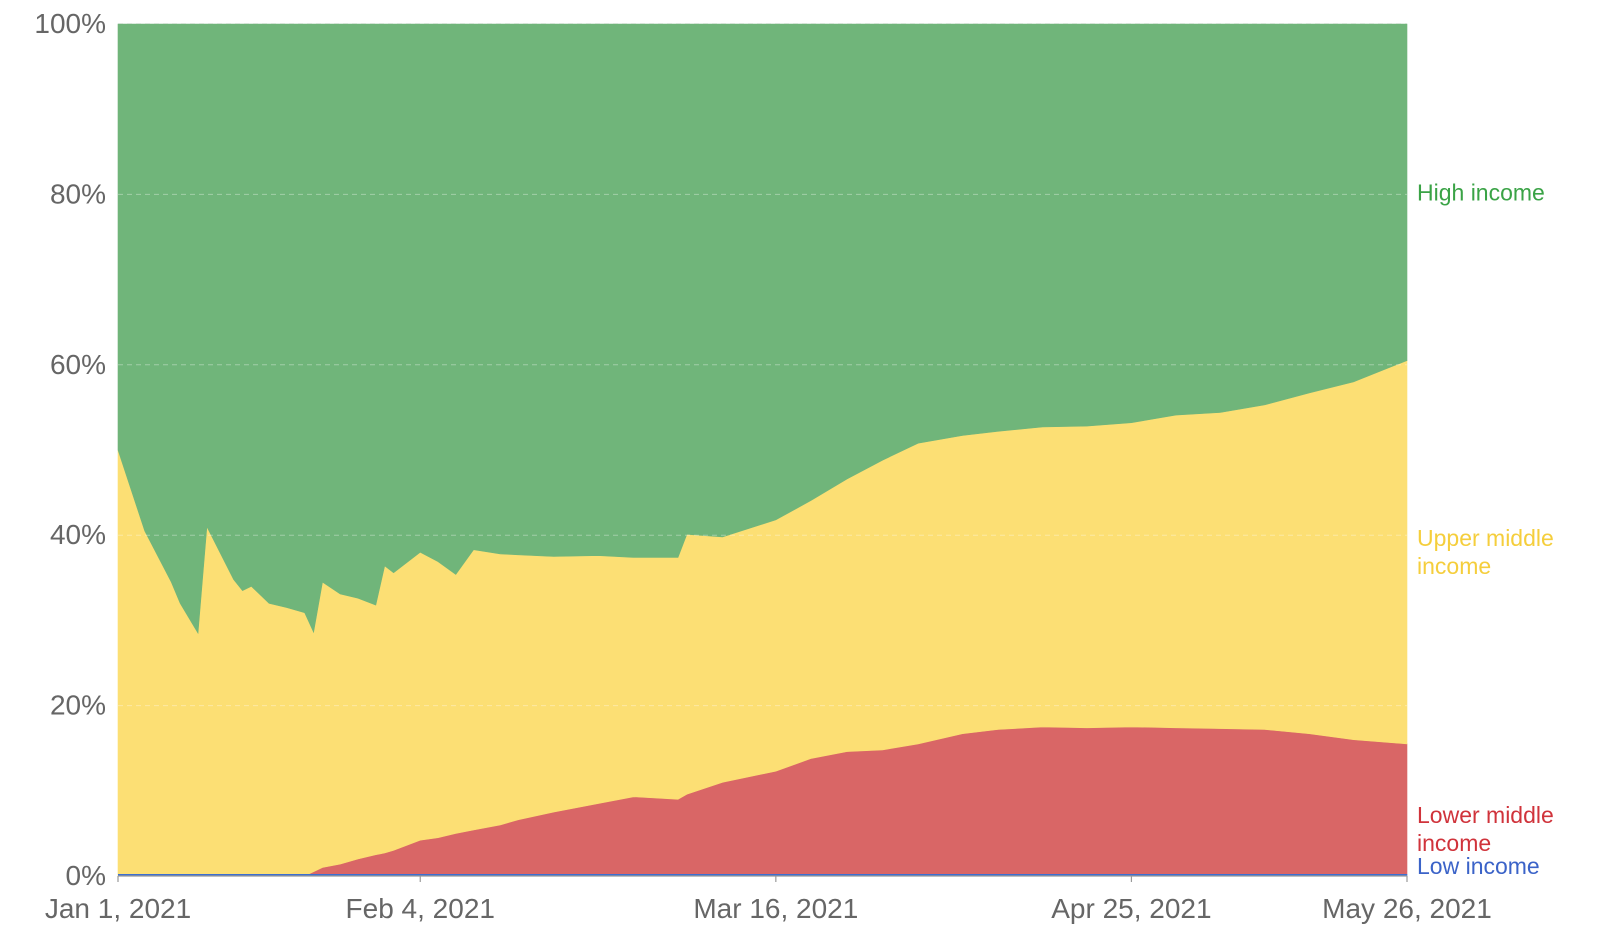 Image resolution: width=1600 pixels, height=952 pixels. What do you see at coordinates (78, 705) in the screenshot?
I see `y-tick-label: 20%` at bounding box center [78, 705].